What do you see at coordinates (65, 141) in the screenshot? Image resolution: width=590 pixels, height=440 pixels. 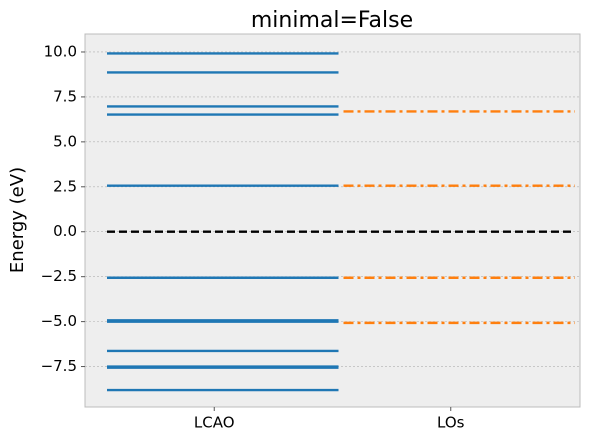 I see `y-tick-label: 5.0` at bounding box center [65, 141].